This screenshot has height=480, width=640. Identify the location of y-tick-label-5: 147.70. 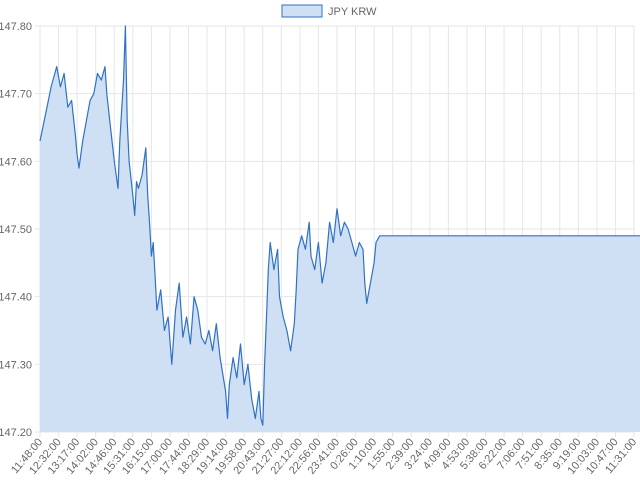
(16, 95).